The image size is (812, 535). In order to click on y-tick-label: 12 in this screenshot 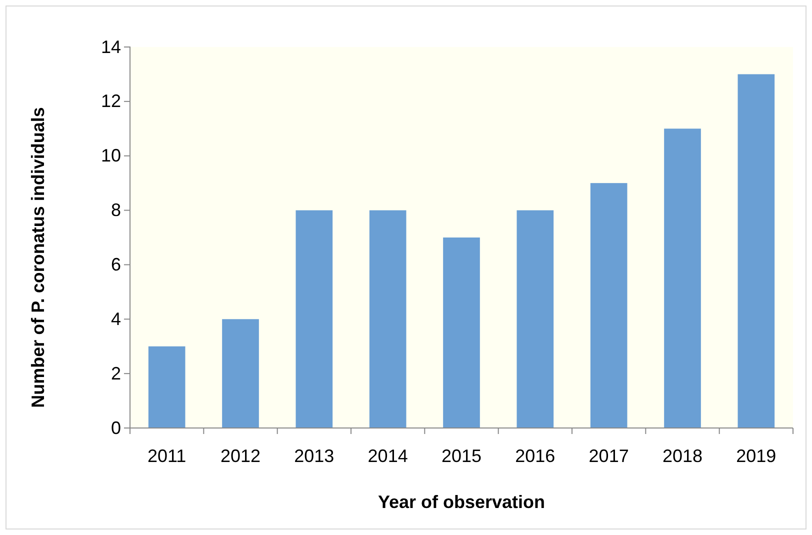, I will do `click(110, 101)`.